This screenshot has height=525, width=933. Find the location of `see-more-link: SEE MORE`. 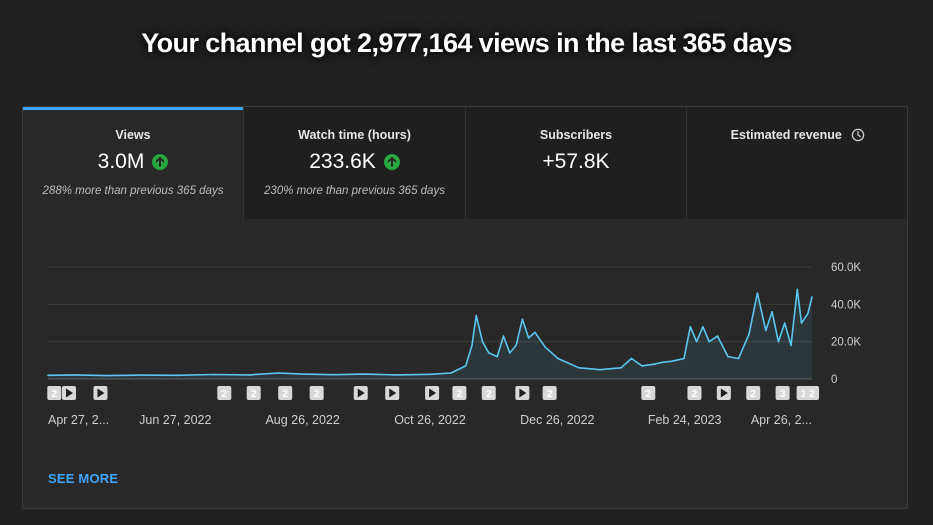

see-more-link: SEE MORE is located at coordinates (83, 478).